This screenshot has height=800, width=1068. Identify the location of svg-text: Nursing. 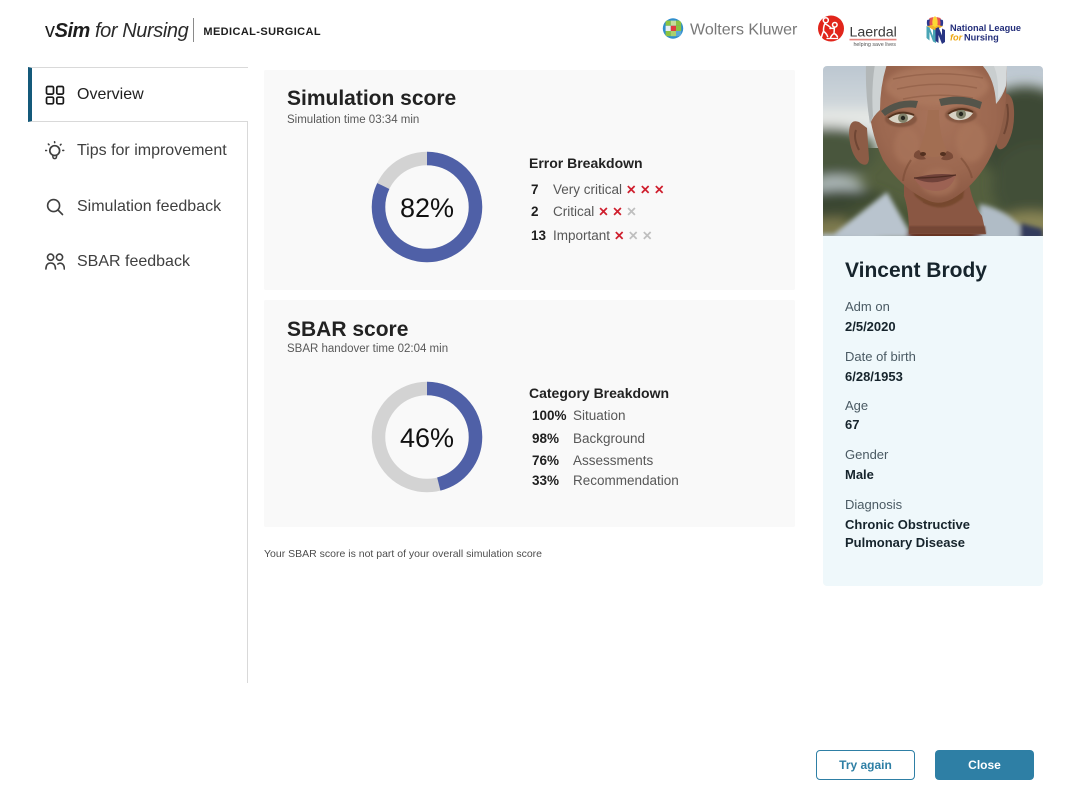
(981, 38).